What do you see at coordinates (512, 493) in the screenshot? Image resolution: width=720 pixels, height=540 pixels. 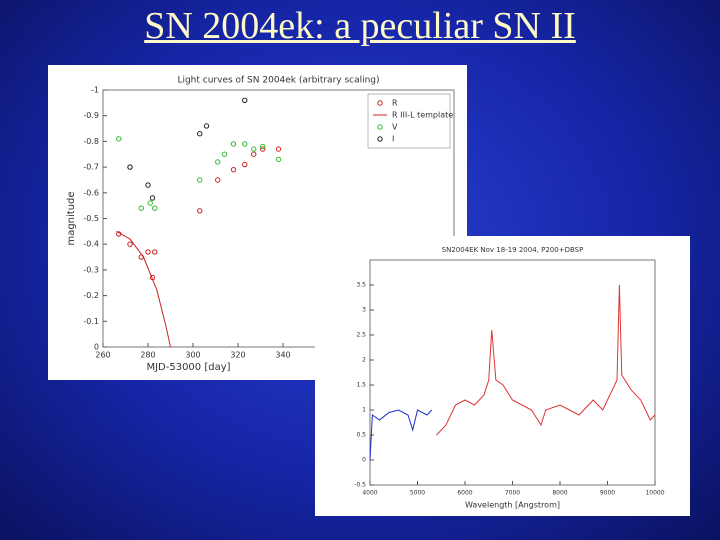 I see `x-tick-label: 7000` at bounding box center [512, 493].